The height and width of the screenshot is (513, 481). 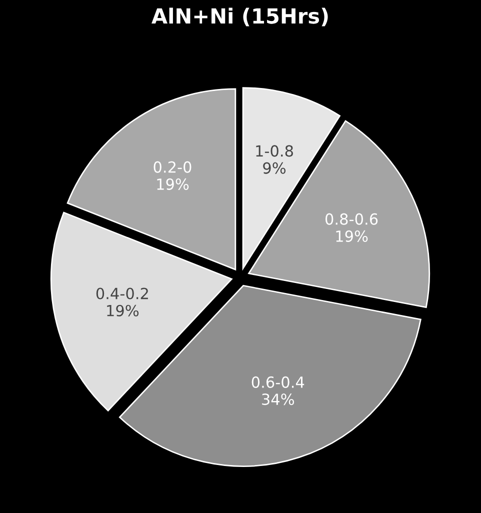 I want to click on slice-label: 0.2-0, so click(x=173, y=167).